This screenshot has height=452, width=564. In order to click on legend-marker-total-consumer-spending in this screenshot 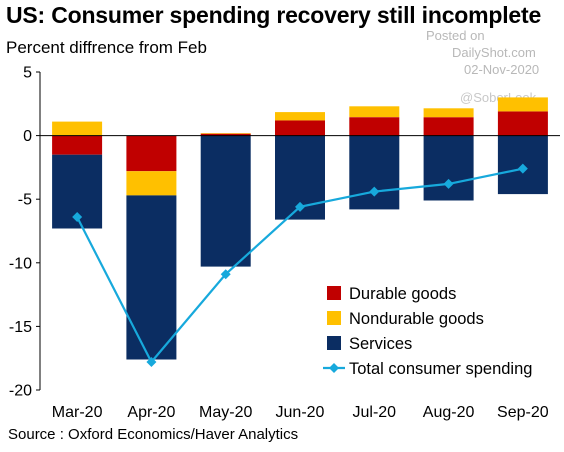, I will do `click(334, 368)`.